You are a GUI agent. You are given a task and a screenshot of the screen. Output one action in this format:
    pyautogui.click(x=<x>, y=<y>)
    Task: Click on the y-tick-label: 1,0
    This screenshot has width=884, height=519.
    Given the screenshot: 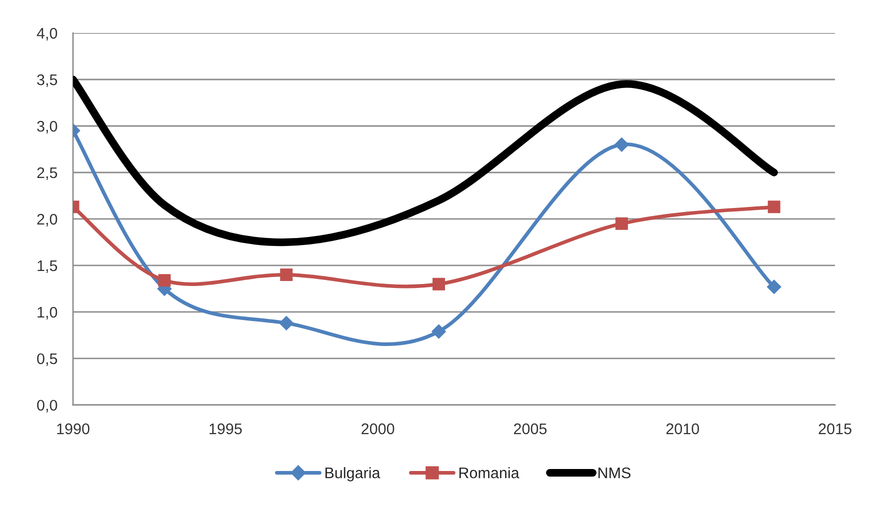 What is the action you would take?
    pyautogui.click(x=48, y=313)
    